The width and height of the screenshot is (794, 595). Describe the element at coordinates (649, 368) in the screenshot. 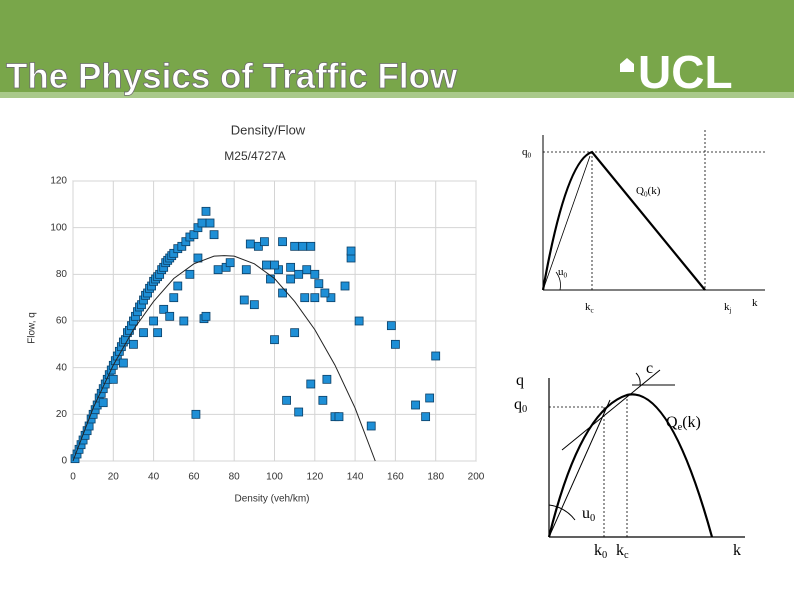

I see `label-base: c` at that location.